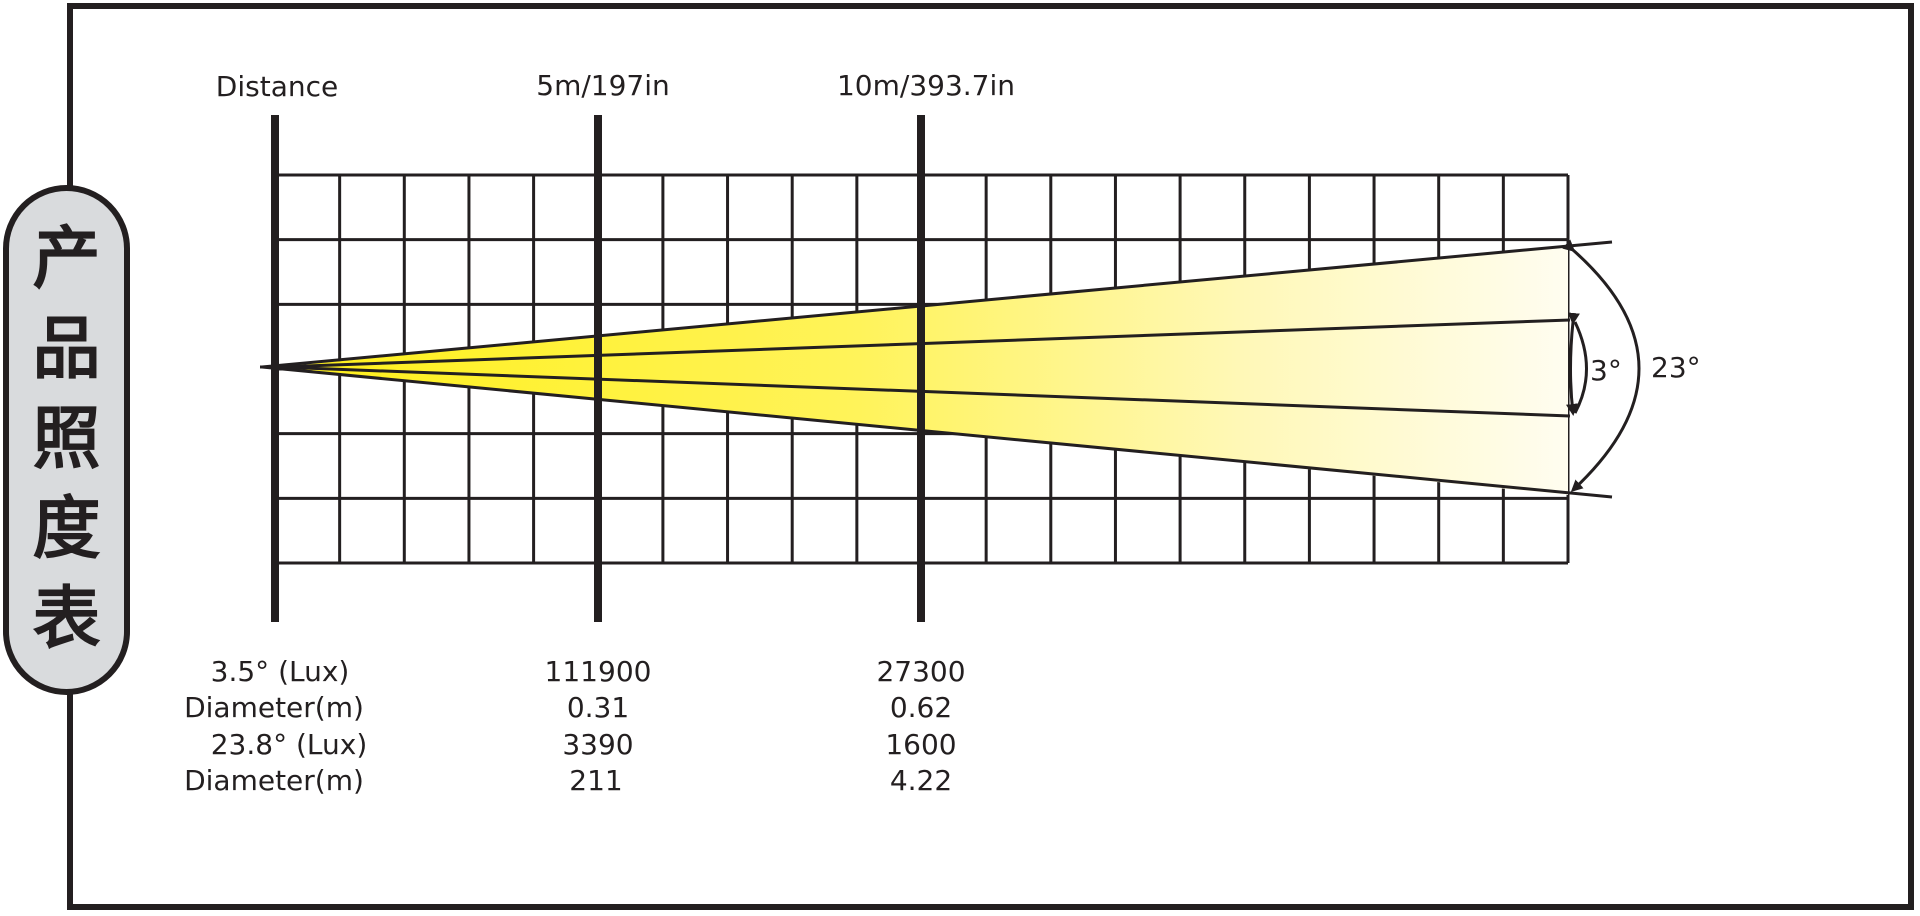  I want to click on distance-label: Distance, so click(277, 86).